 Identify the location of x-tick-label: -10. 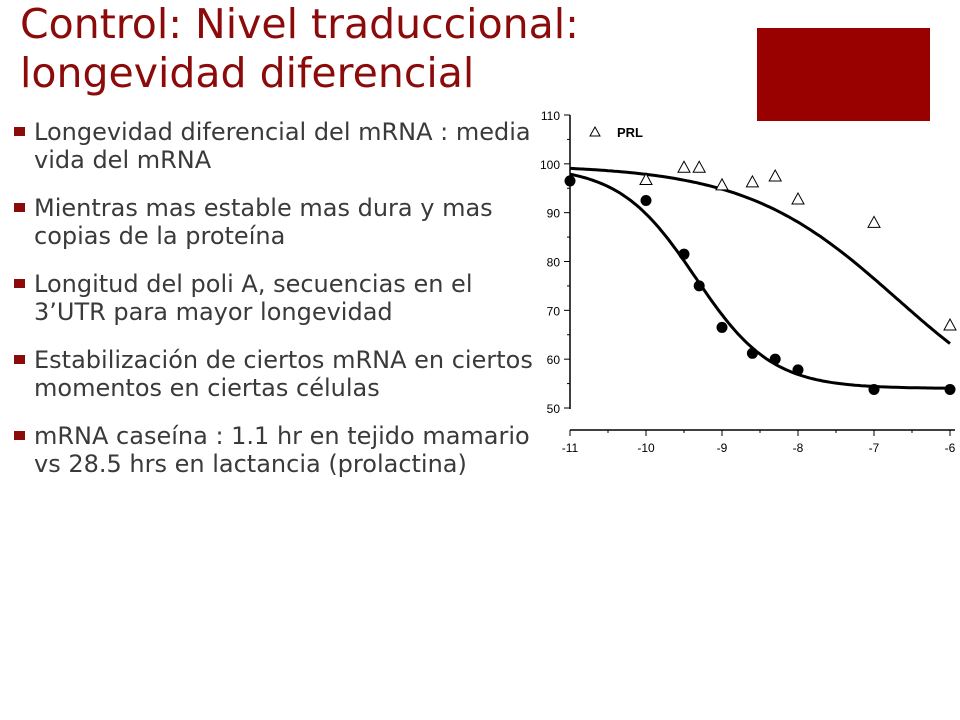
(646, 448).